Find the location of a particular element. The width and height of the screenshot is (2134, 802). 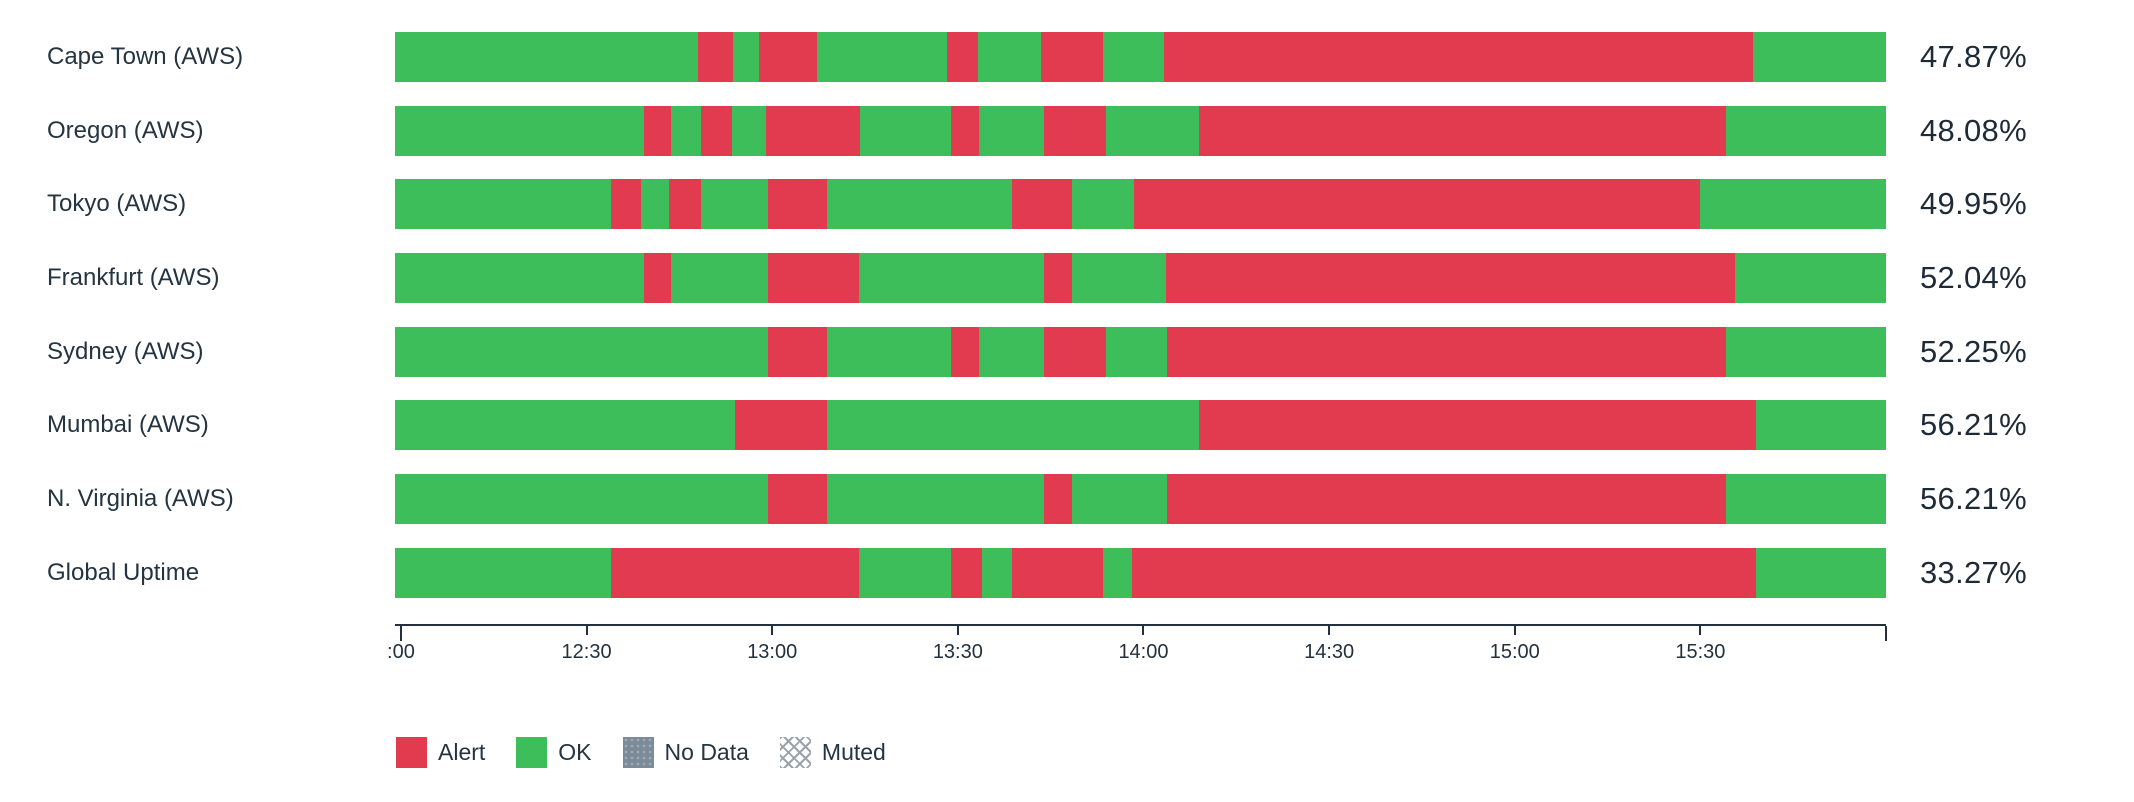

legend-item-ok: OK is located at coordinates (554, 752).